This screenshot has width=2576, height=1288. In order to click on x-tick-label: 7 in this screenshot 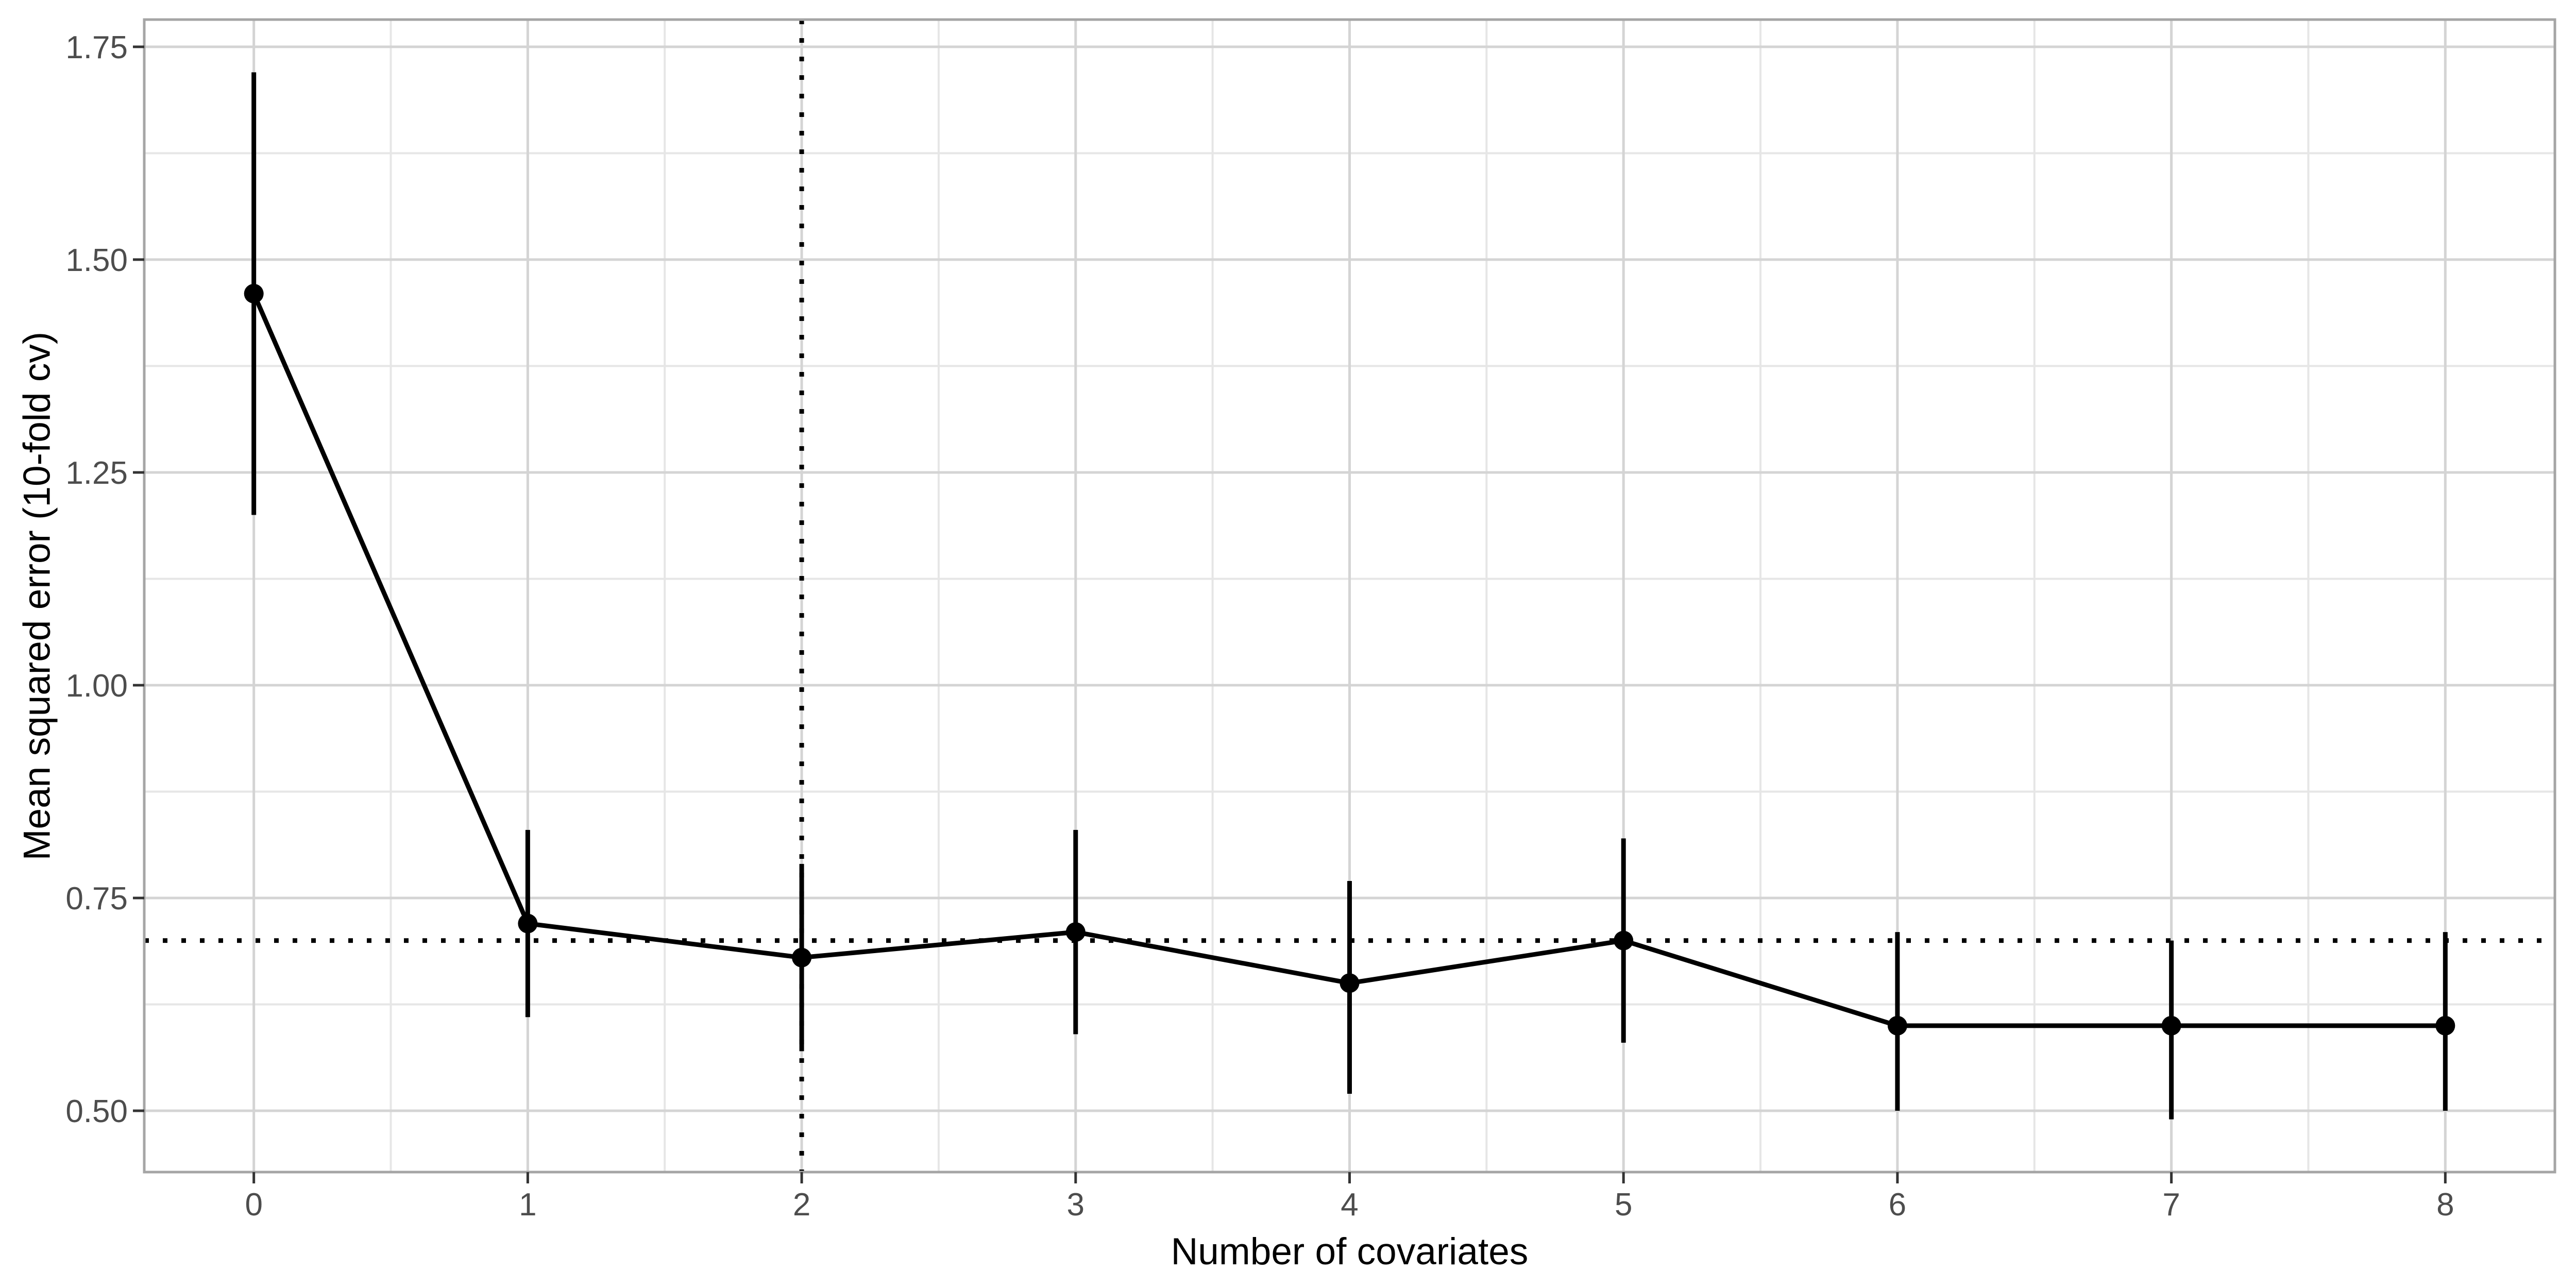, I will do `click(2171, 1205)`.